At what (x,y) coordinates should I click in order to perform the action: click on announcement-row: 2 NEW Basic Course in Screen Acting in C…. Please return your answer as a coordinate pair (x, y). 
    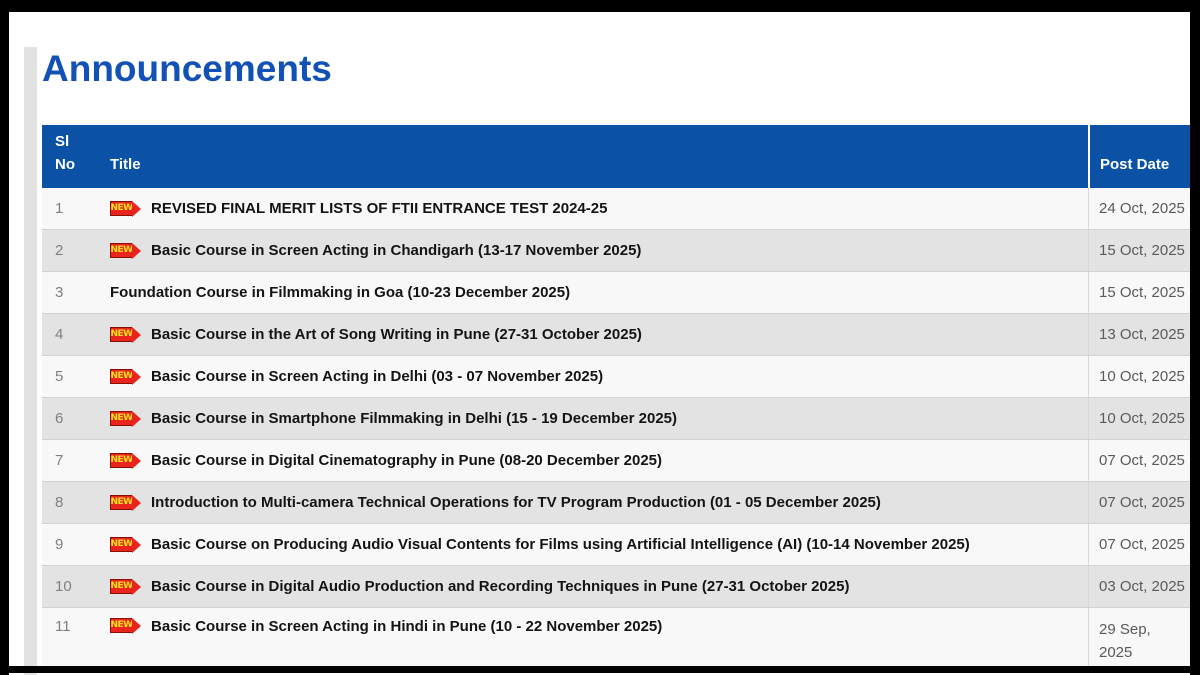
    Looking at the image, I should click on (621, 251).